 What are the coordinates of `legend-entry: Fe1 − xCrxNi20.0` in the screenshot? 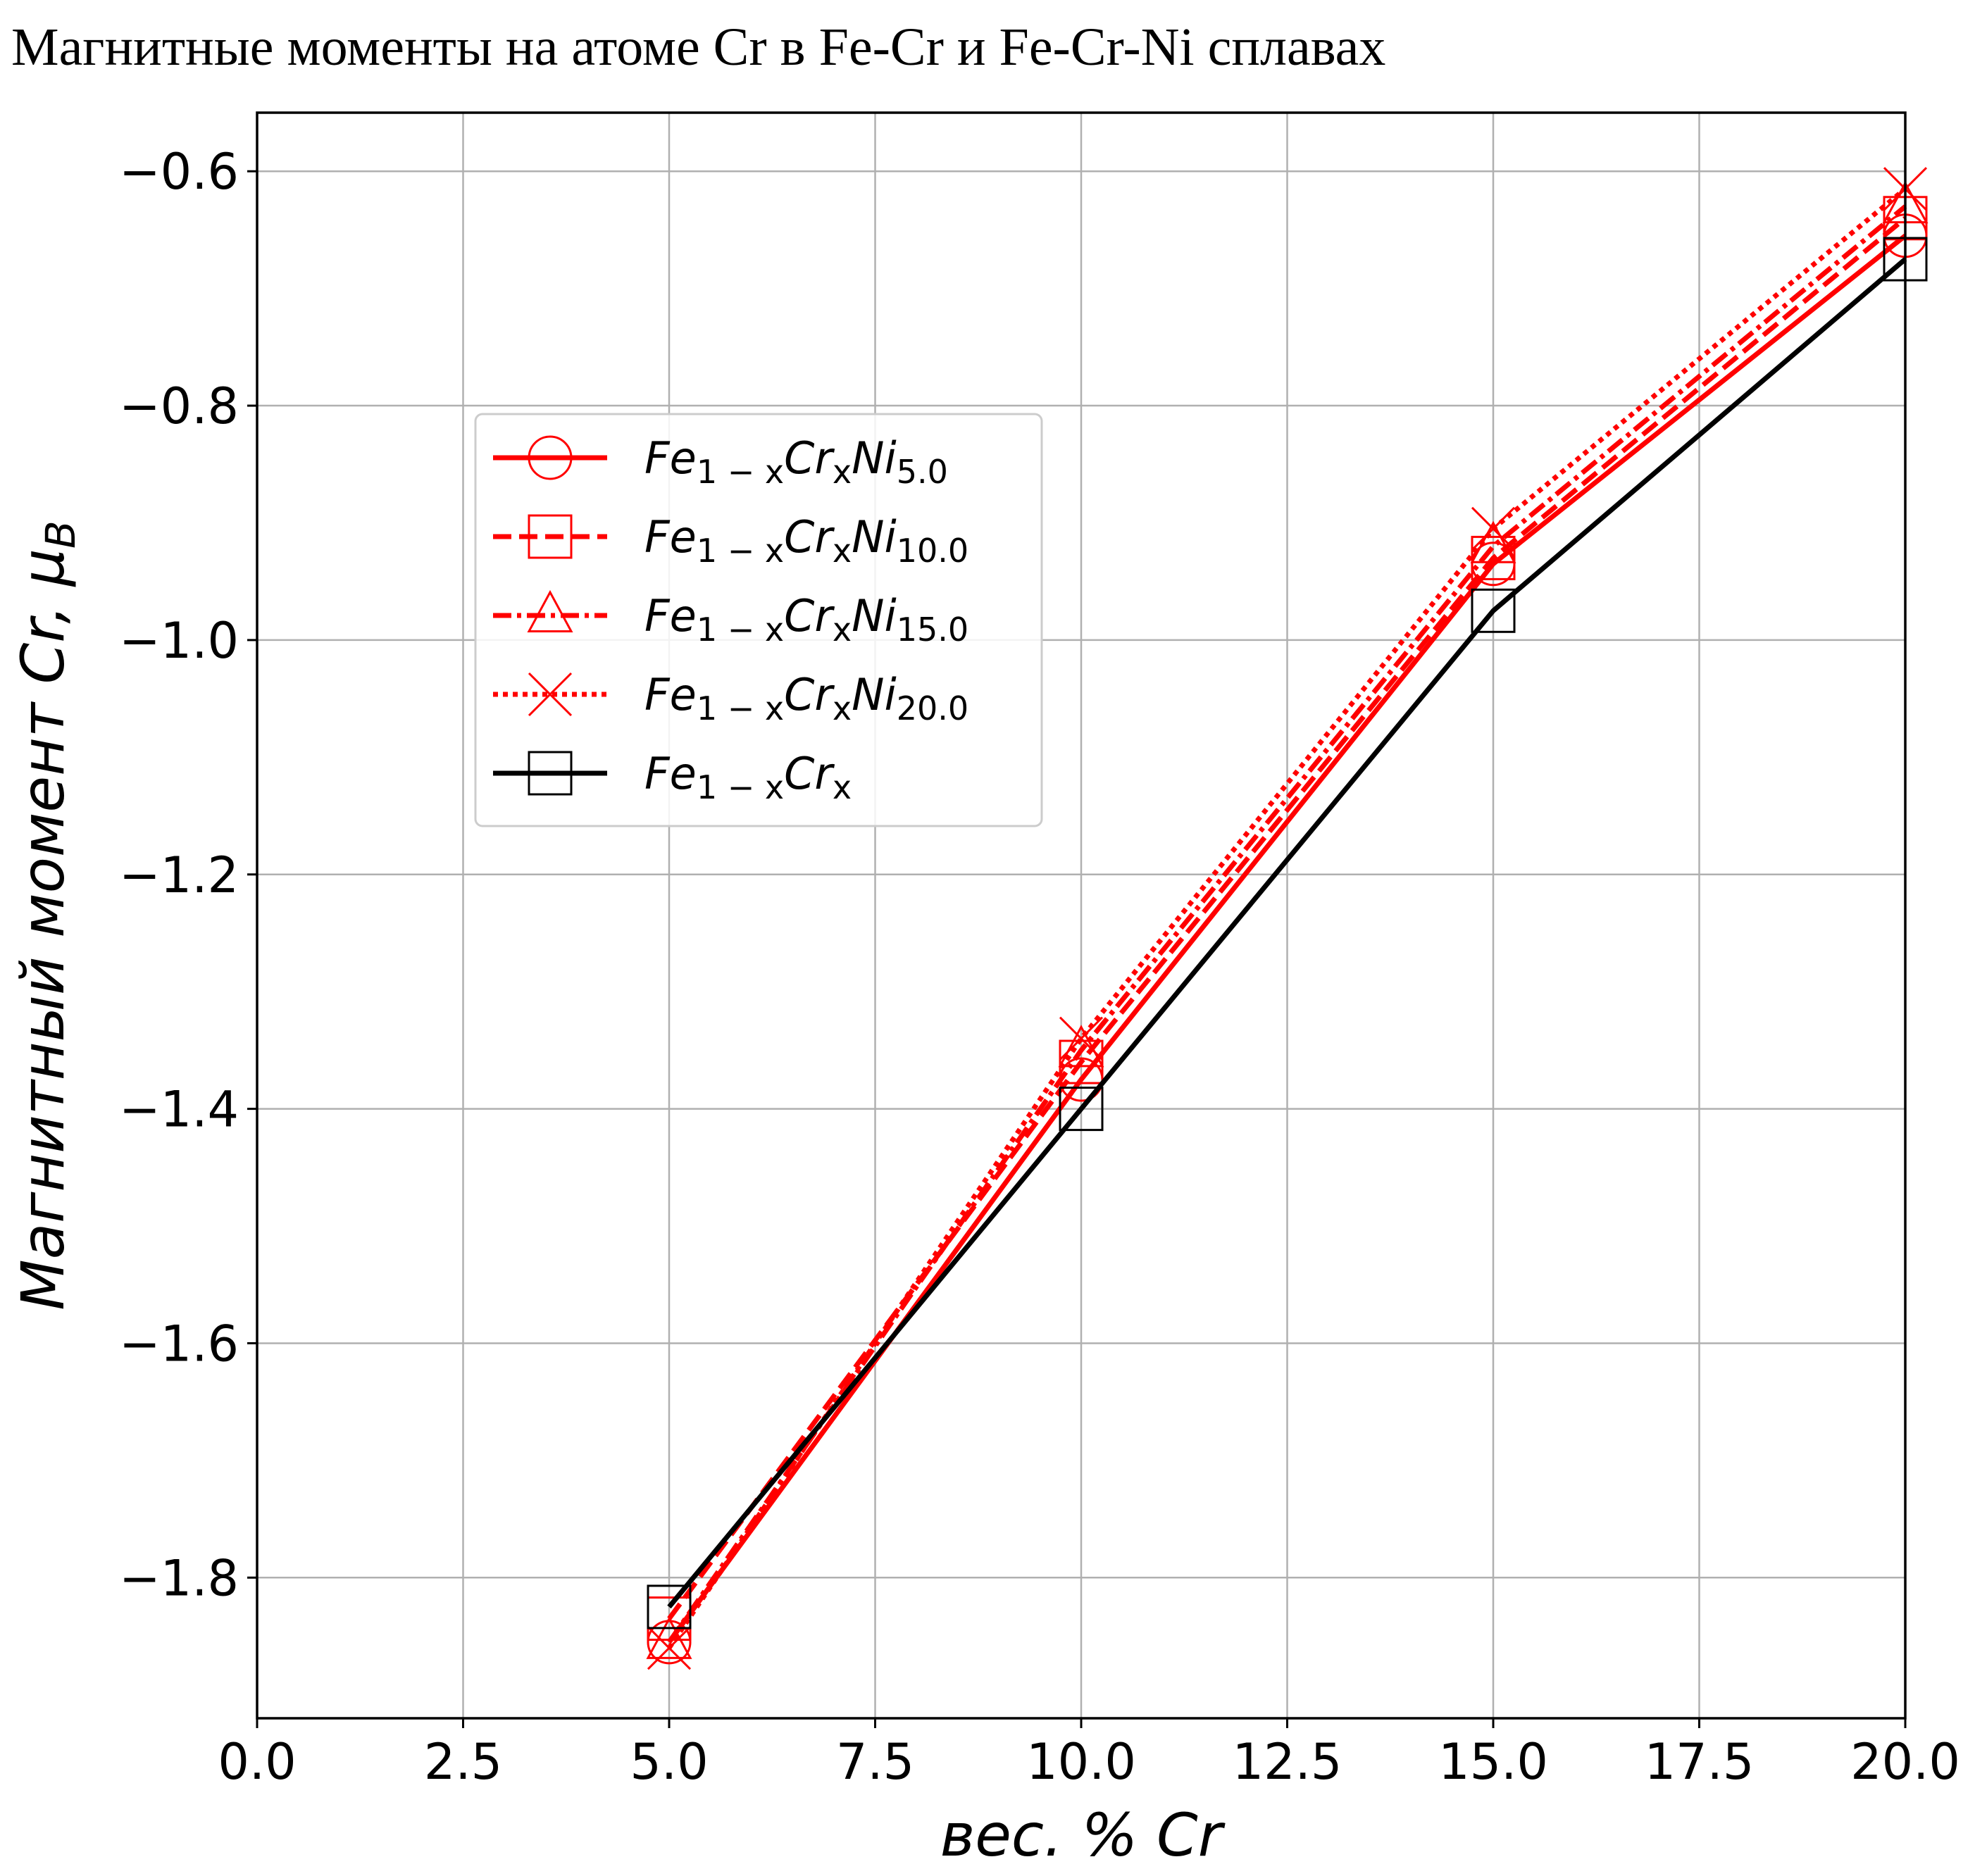 It's located at (730, 698).